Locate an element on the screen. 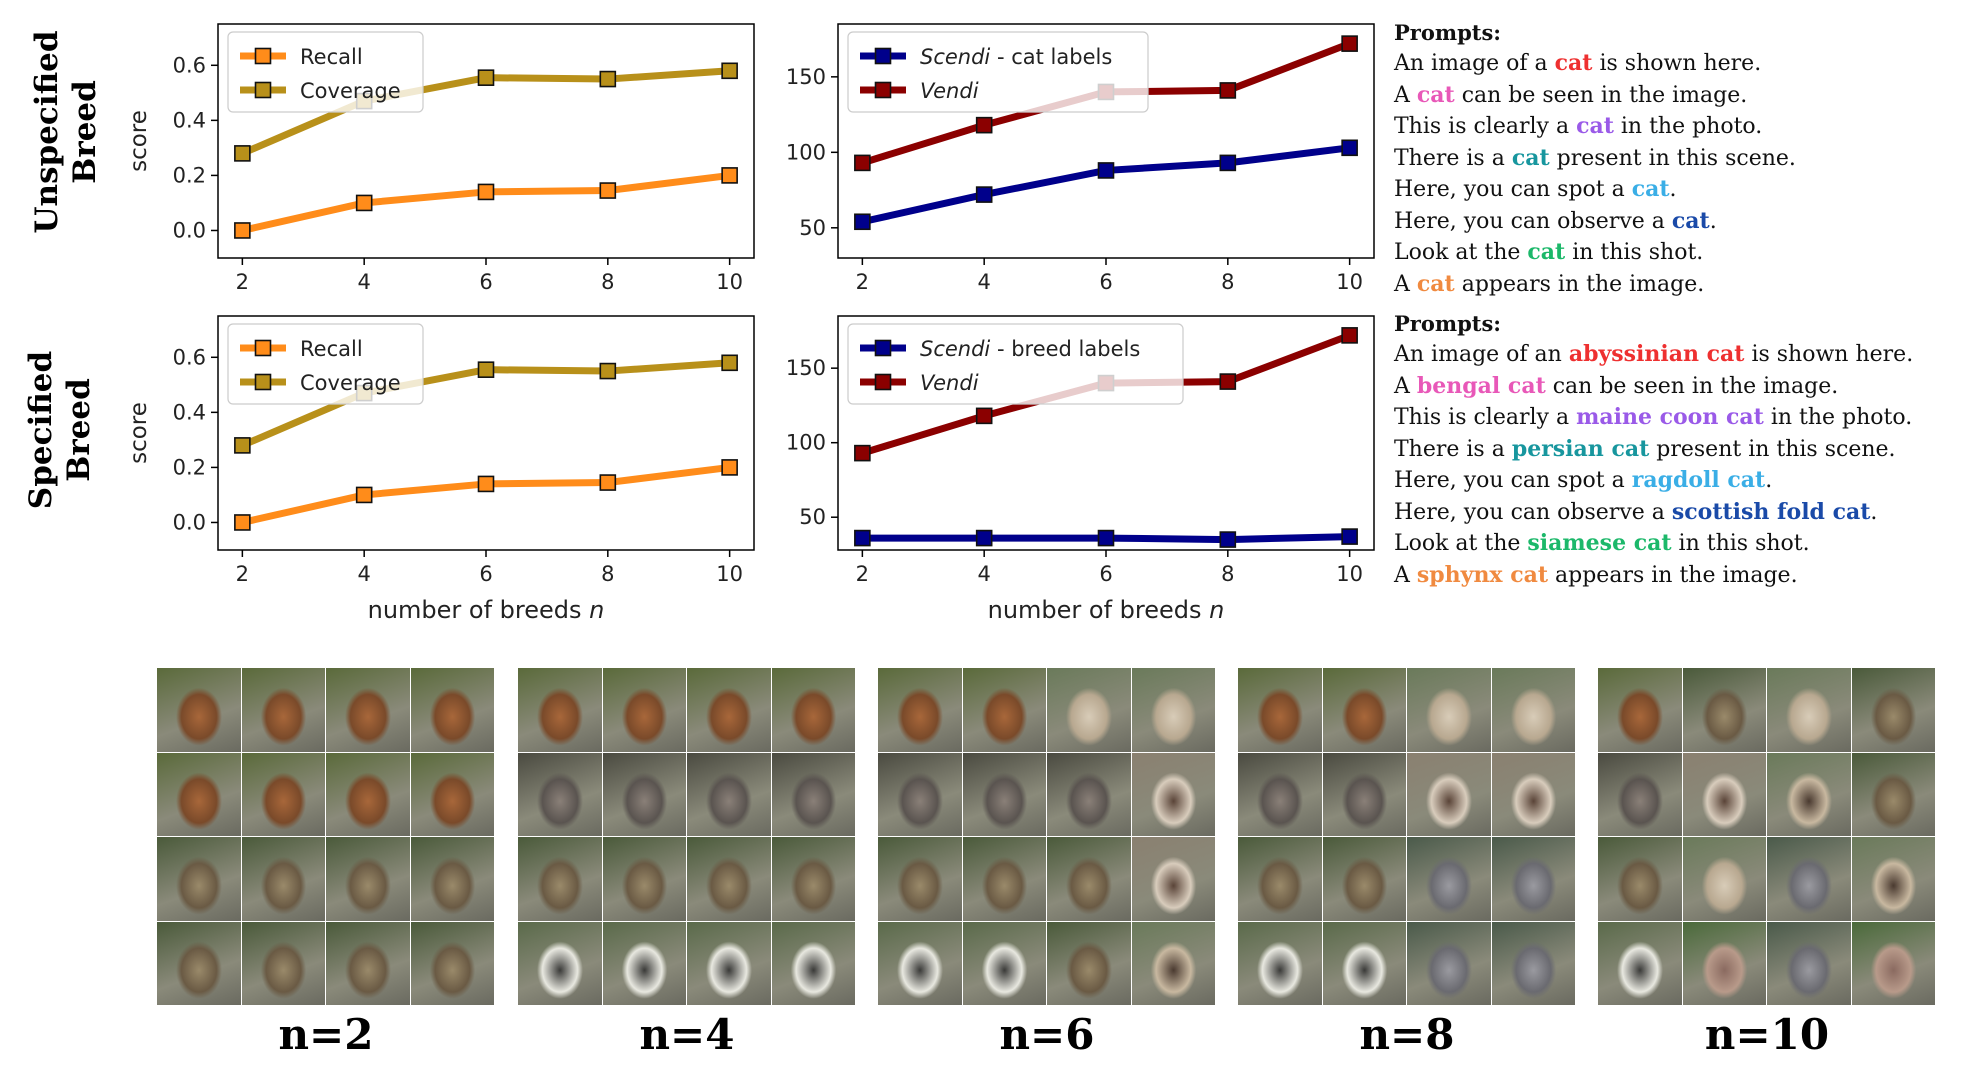  prompt-highlight: persian cat is located at coordinates (1580, 448).